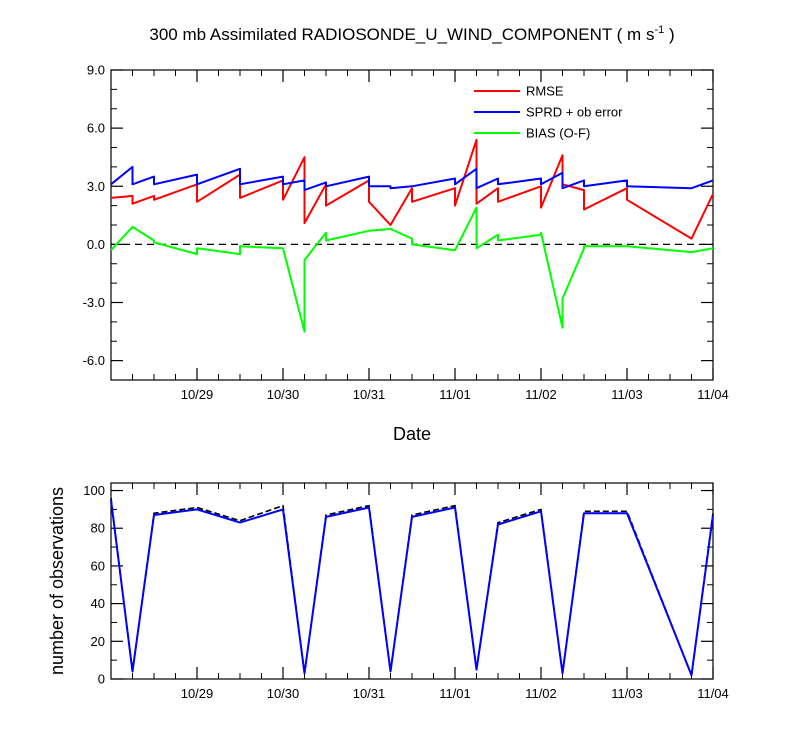 The width and height of the screenshot is (800, 750). I want to click on series-line-rmse, so click(412, 189).